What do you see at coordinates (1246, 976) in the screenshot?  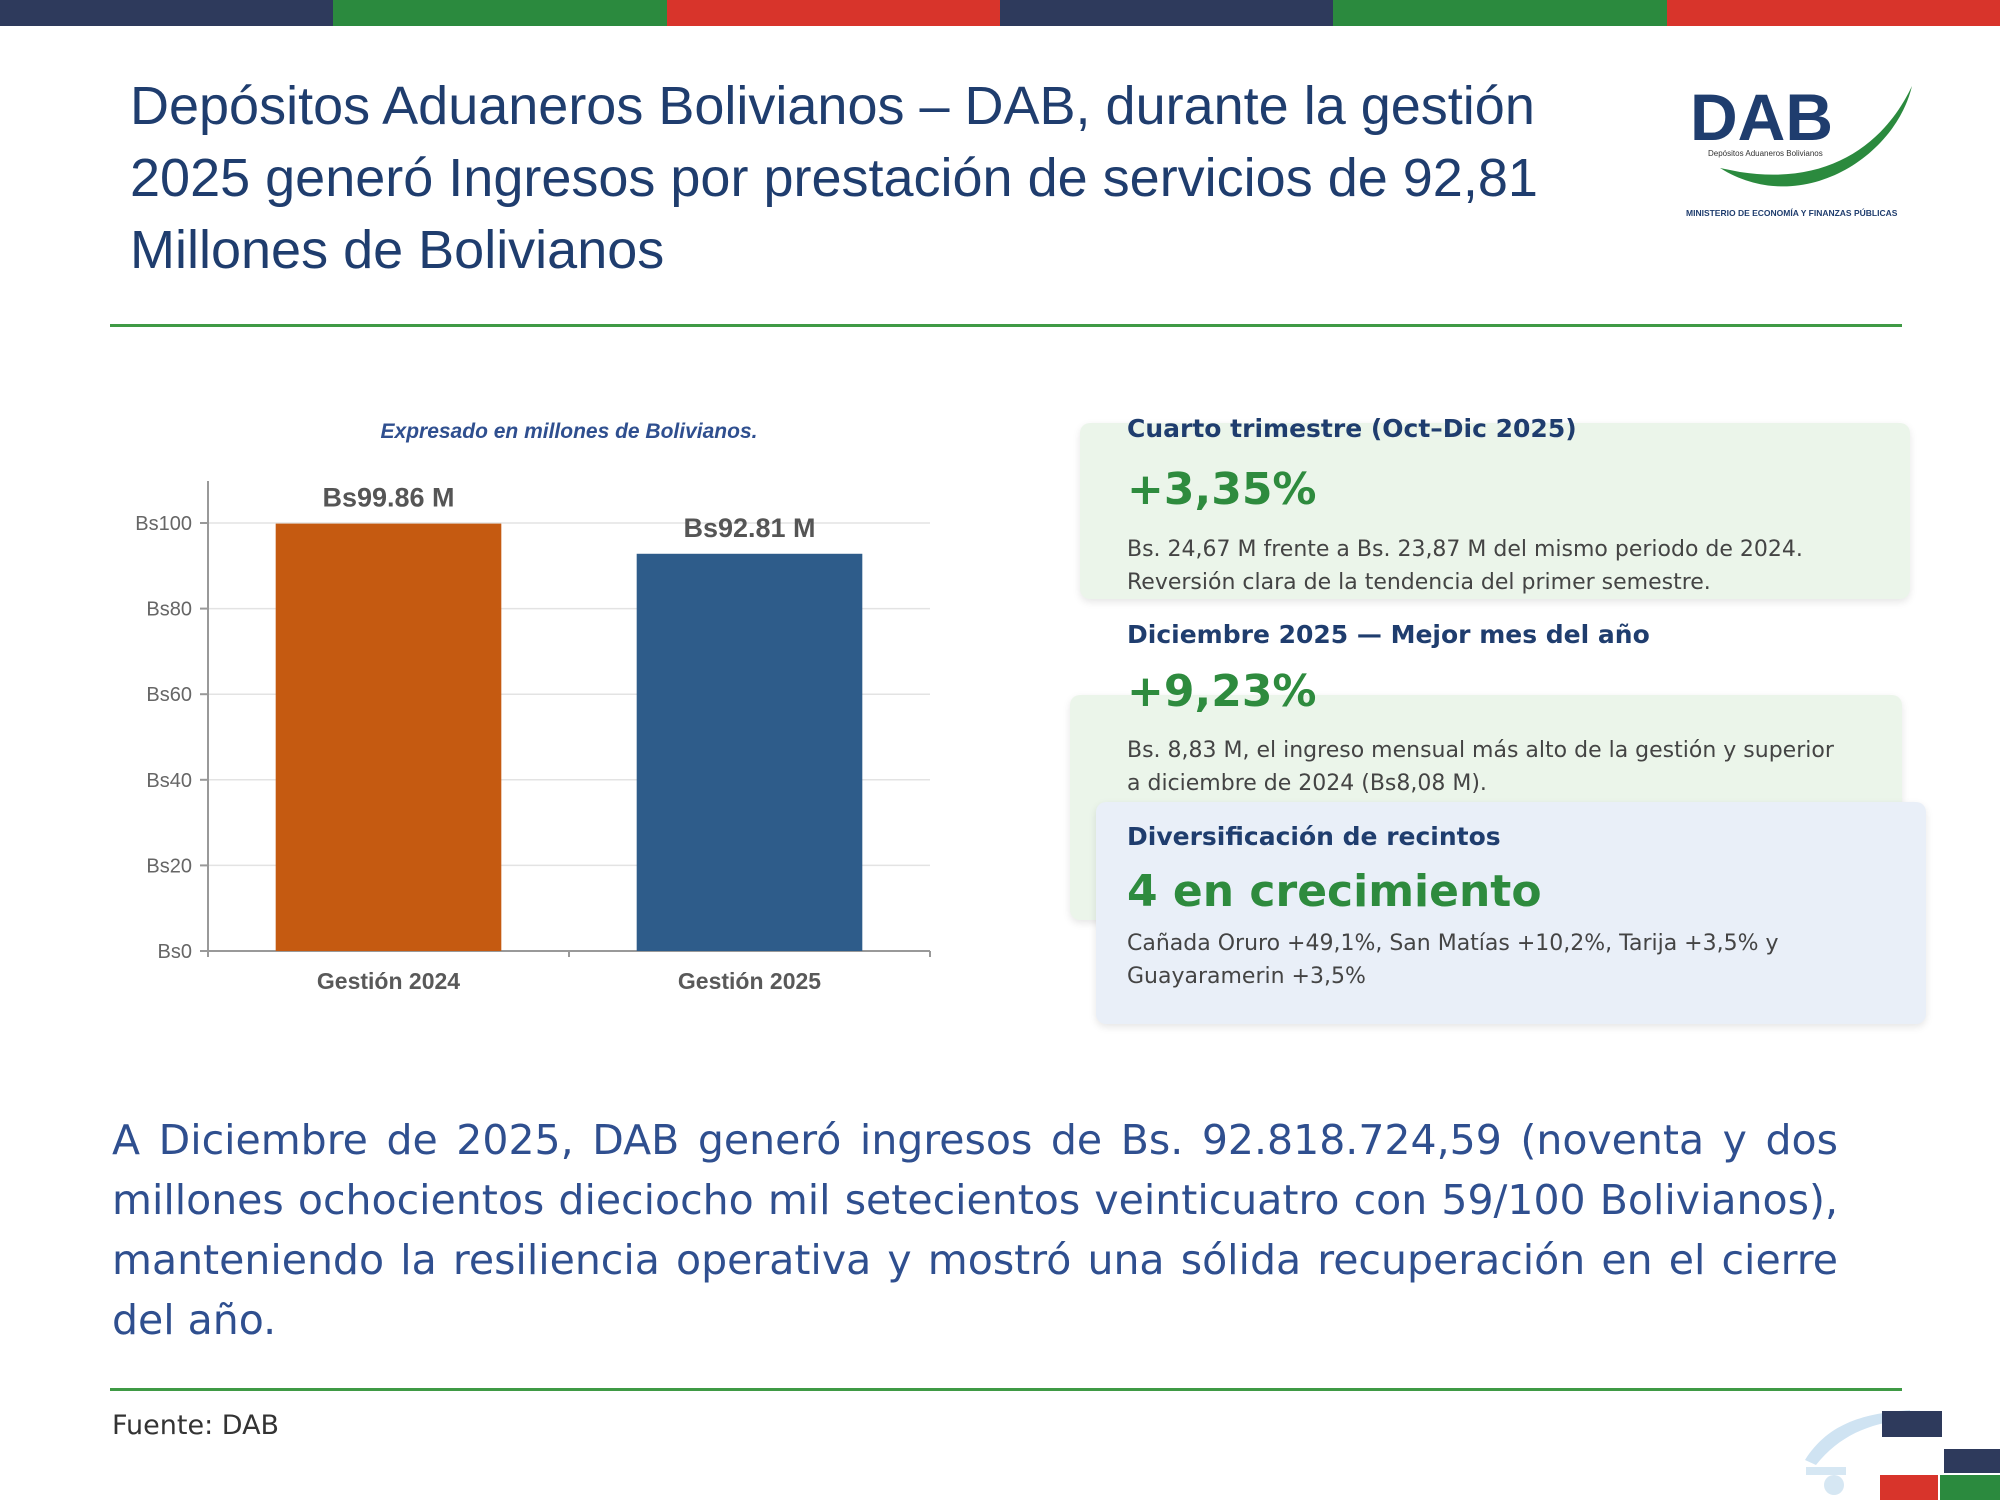 I see `card-recintos-desc-2: Guayaramerin +3,5%` at bounding box center [1246, 976].